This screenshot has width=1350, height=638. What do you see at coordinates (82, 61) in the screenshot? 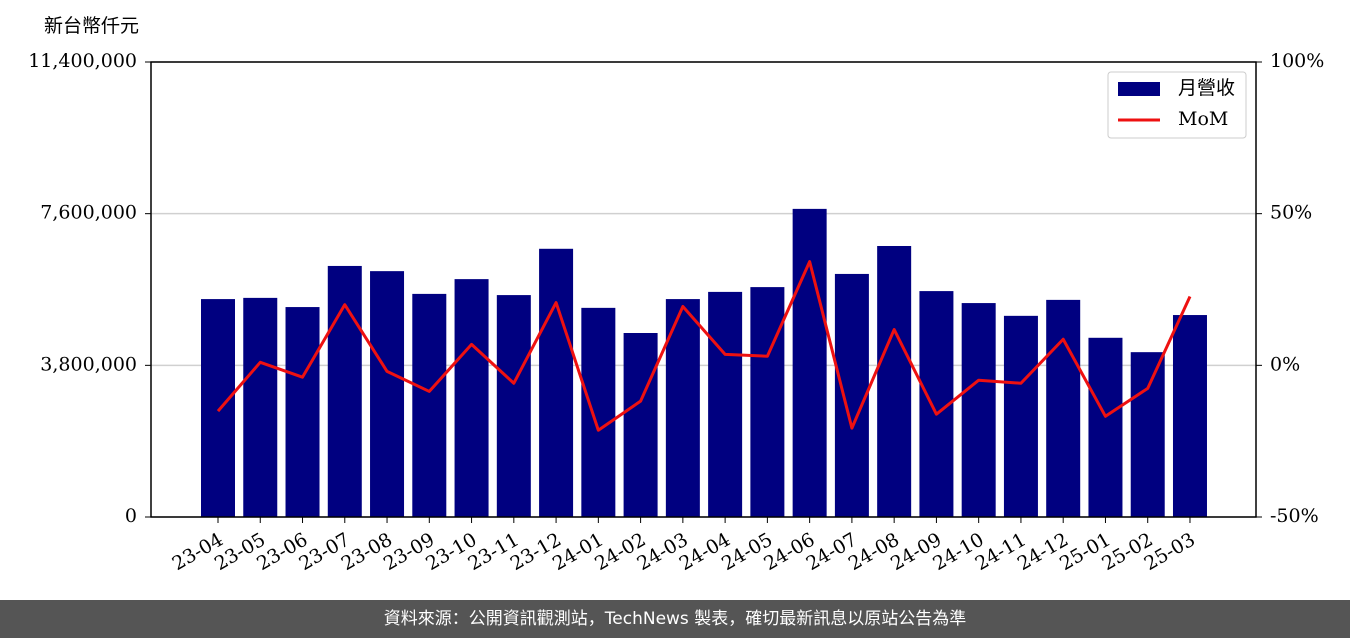
I see `y-tick-label: 11,400,000` at bounding box center [82, 61].